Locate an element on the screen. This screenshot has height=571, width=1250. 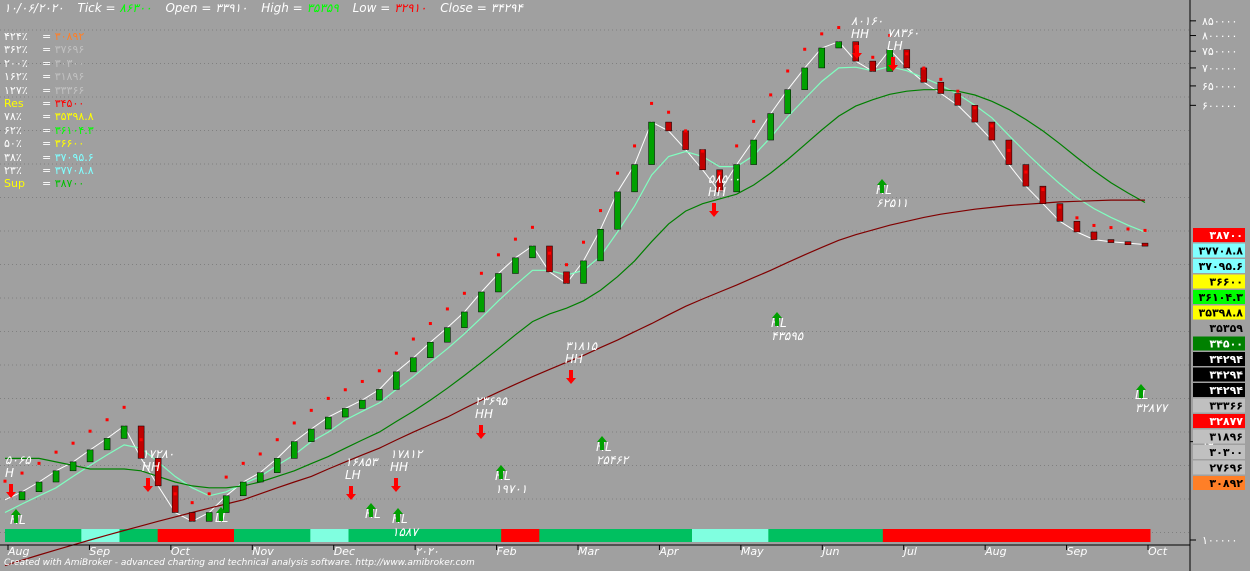
level-box-label: ۳۸۷۰۰ is located at coordinates (1226, 235).